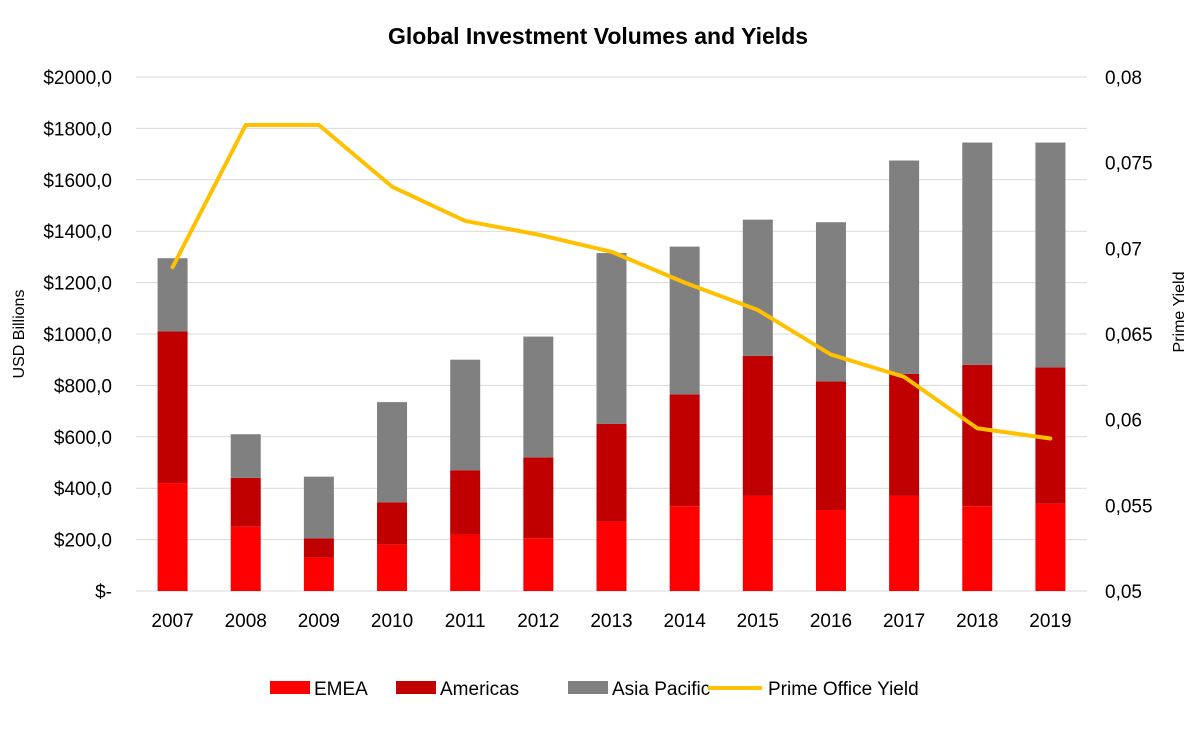 The width and height of the screenshot is (1197, 732). I want to click on legend-label-prime-office-yield: Prime Office Yield, so click(843, 689).